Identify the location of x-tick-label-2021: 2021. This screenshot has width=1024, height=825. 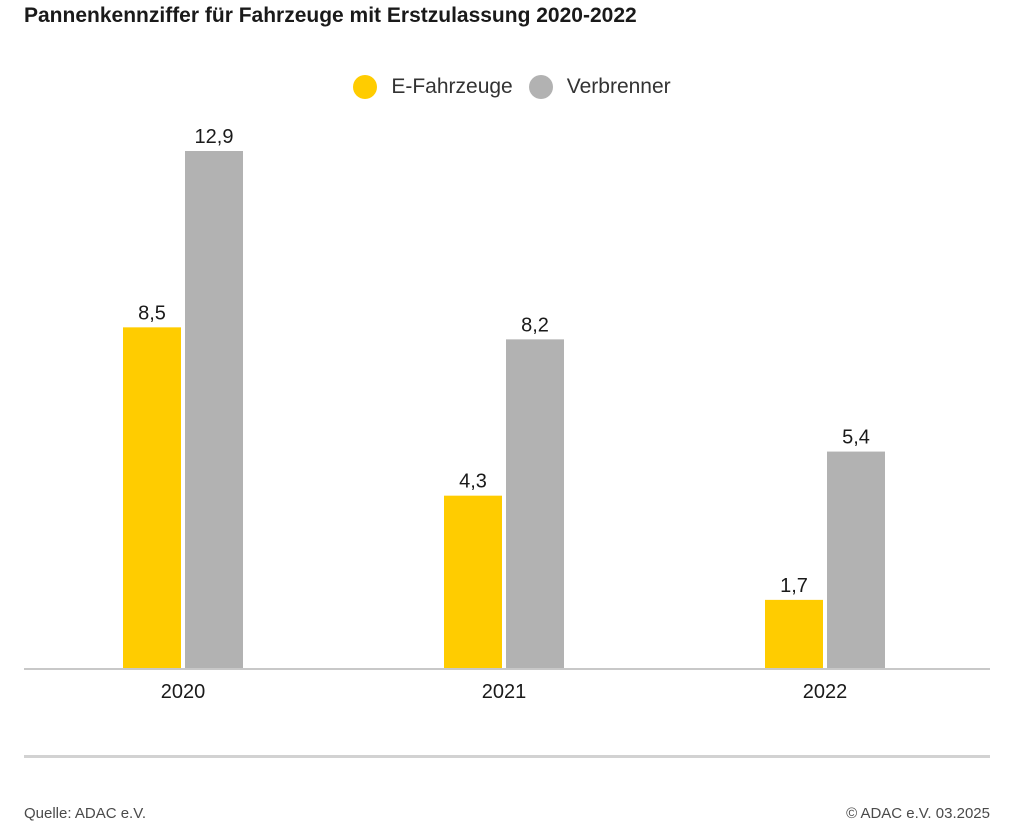
(504, 692).